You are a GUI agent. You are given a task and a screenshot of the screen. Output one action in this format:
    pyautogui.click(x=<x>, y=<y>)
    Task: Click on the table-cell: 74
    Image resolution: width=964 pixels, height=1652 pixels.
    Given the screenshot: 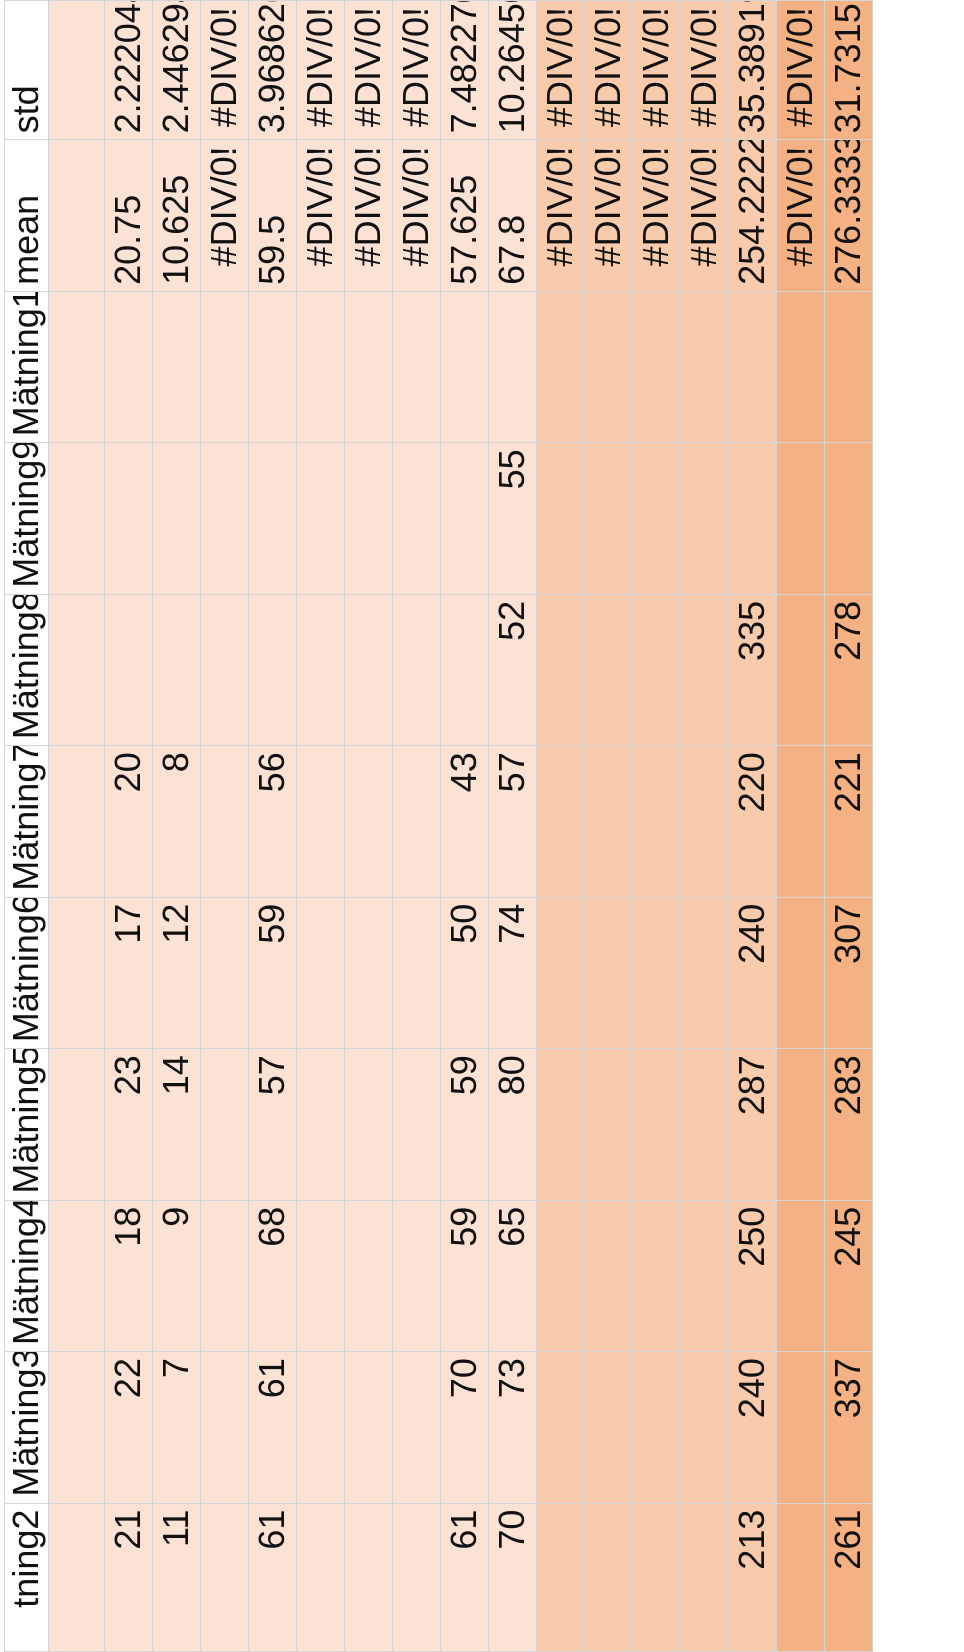 What is the action you would take?
    pyautogui.click(x=512, y=973)
    